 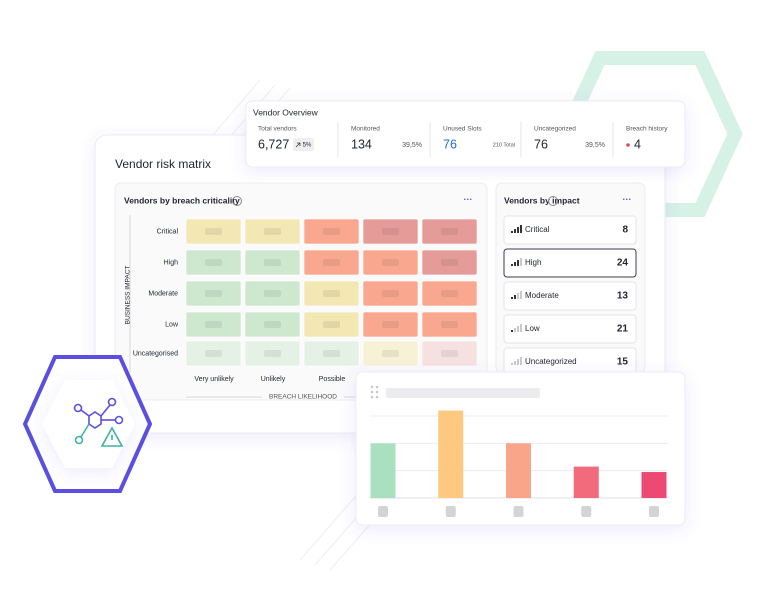 I want to click on network-risk-icon, so click(x=98, y=422).